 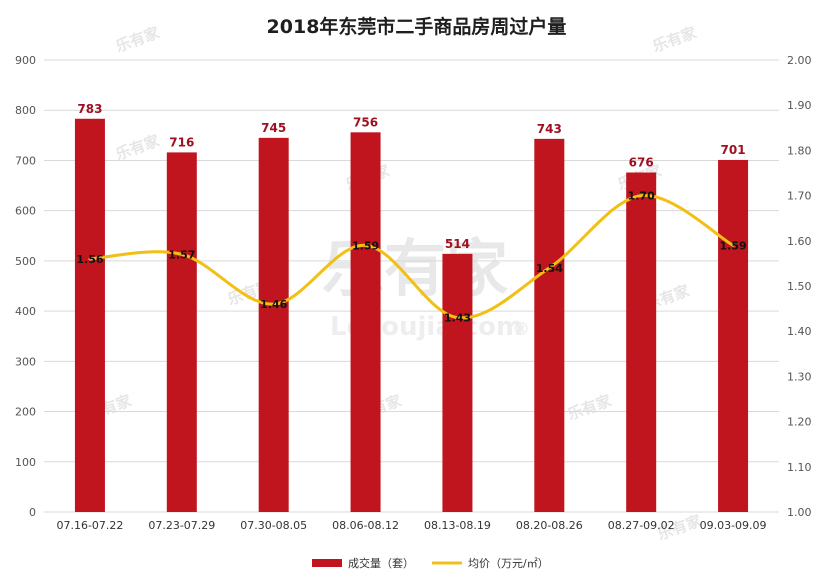 I want to click on bar-value-label: 743, so click(x=549, y=129).